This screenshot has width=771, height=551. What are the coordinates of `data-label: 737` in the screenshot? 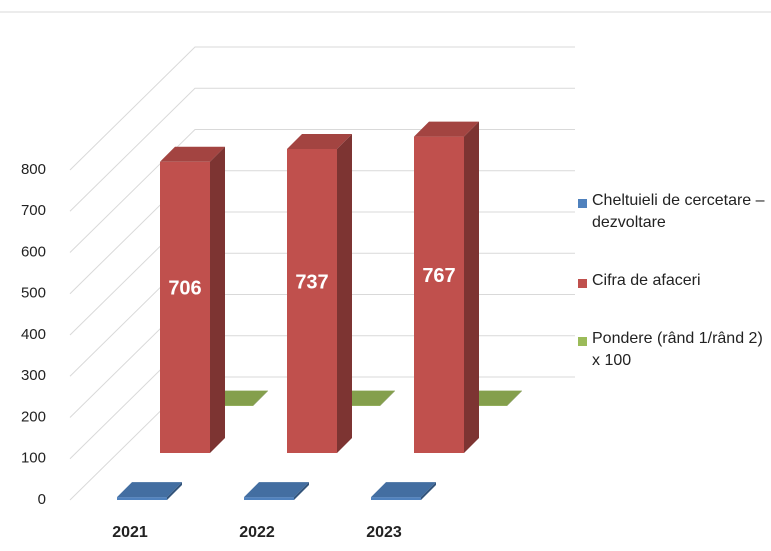 It's located at (311, 282).